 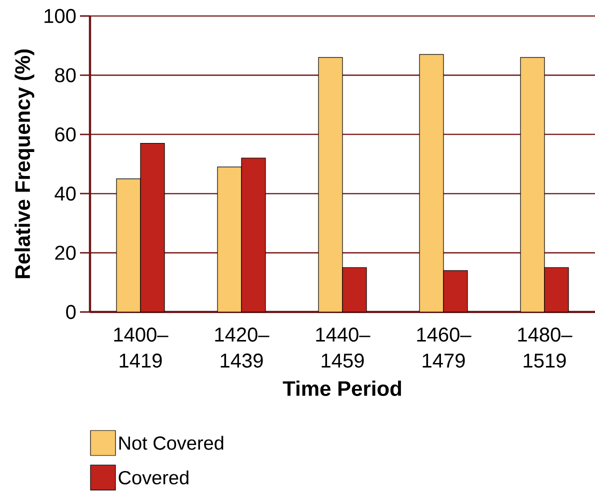 I want to click on y-tick-label: 20, so click(x=65, y=253).